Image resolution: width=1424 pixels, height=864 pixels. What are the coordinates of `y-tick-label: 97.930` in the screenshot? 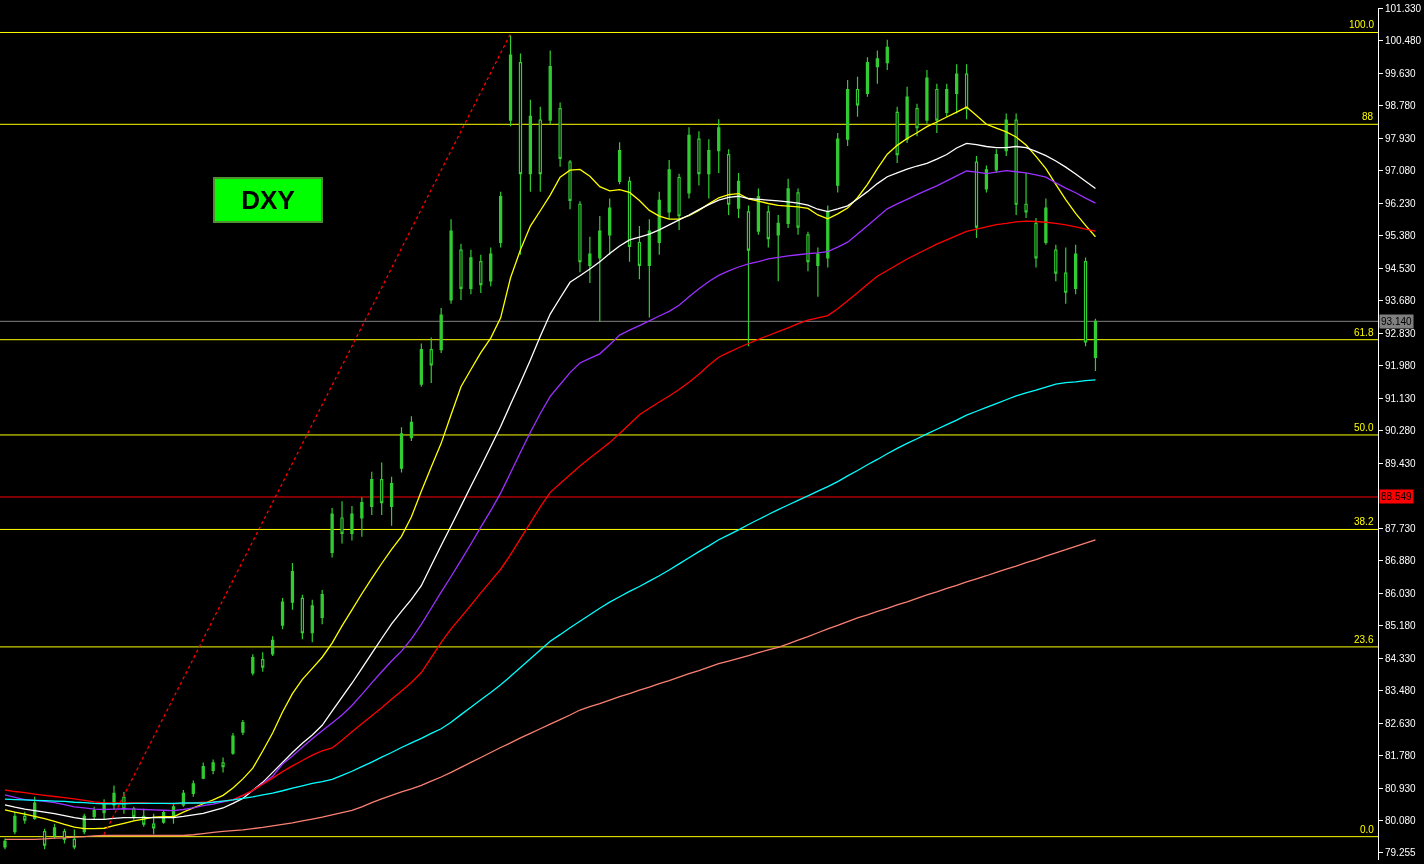 It's located at (1401, 138).